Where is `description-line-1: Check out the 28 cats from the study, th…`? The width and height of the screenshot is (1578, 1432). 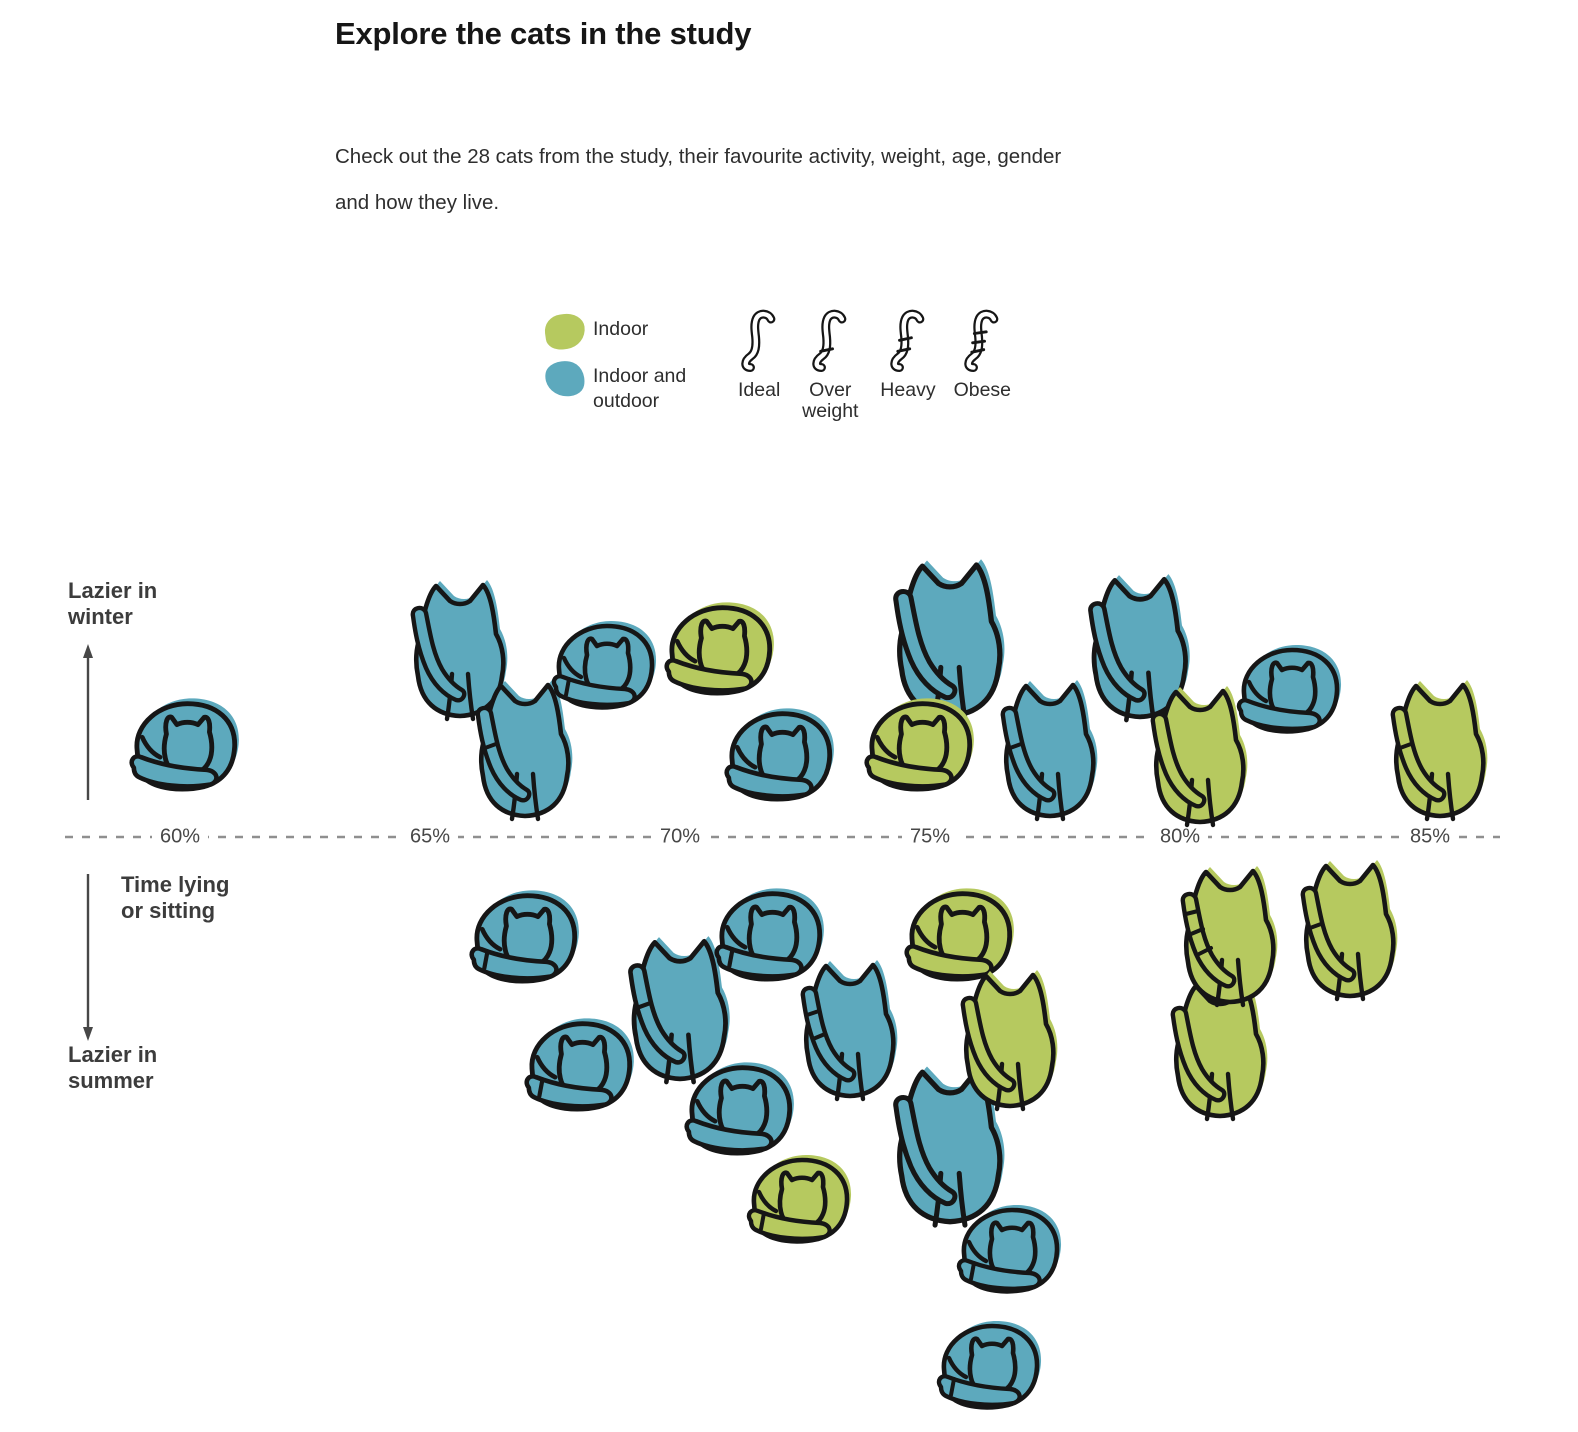
description-line-1: Check out the 28 cats from the study, th… is located at coordinates (698, 156).